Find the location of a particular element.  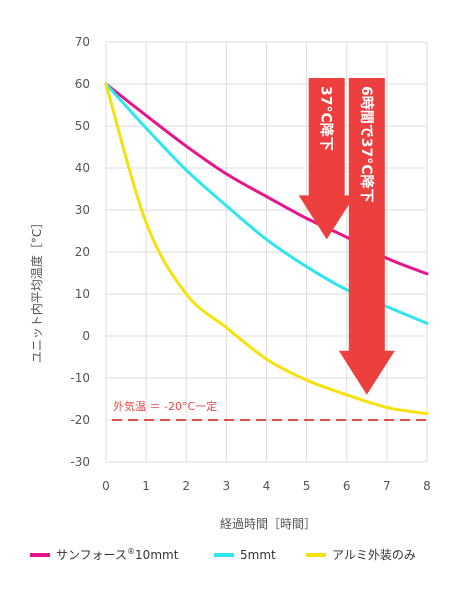

legend-name-sup: ® is located at coordinates (131, 551).